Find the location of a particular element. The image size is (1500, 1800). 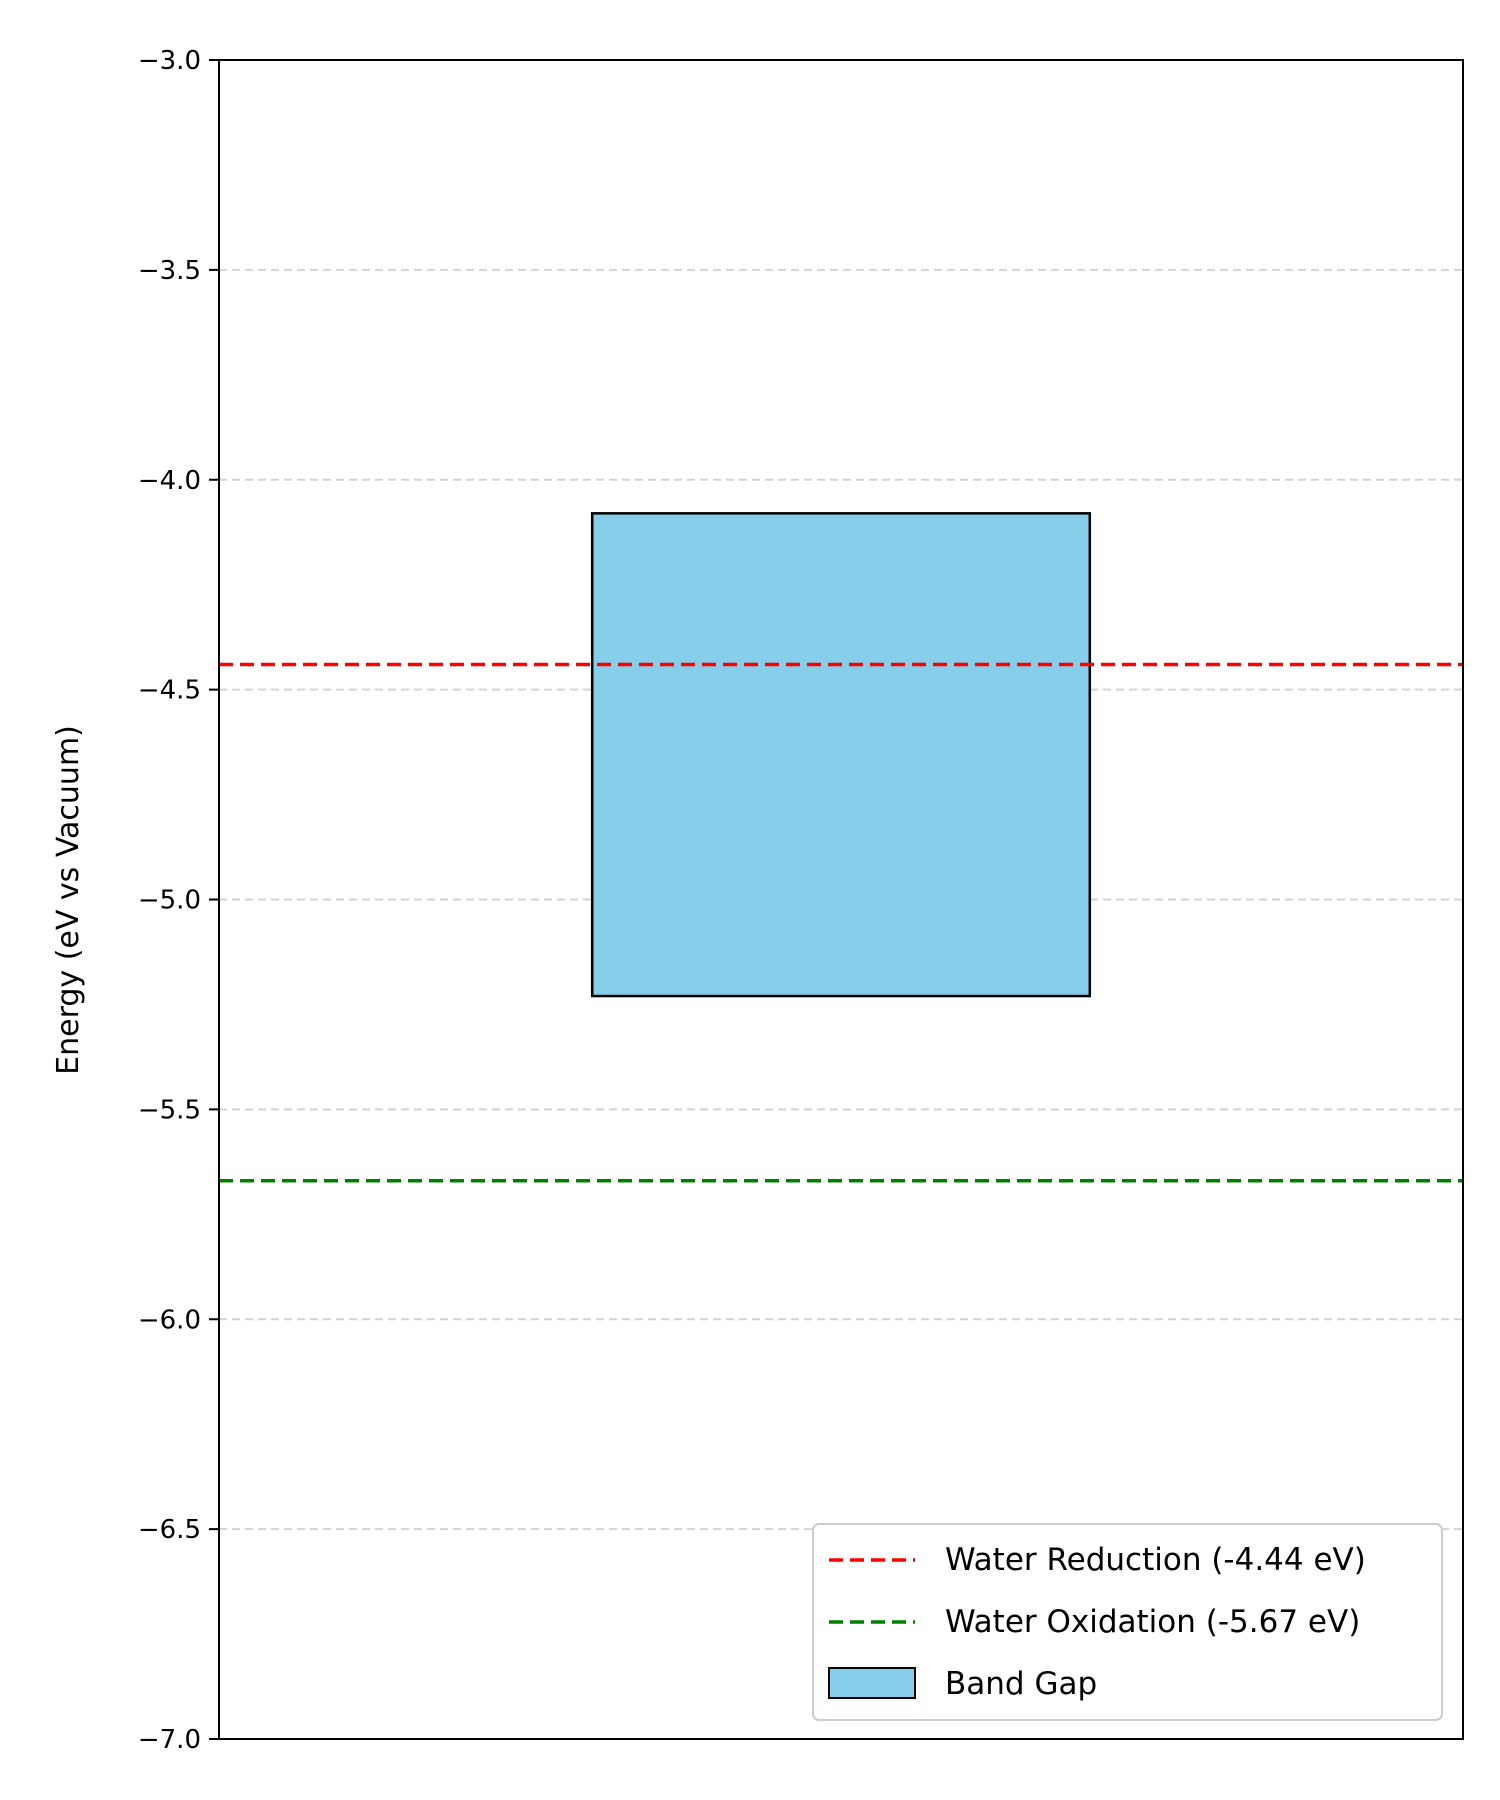

legend-entry-label: Water Reduction (-4.44 eV) is located at coordinates (1155, 1560).